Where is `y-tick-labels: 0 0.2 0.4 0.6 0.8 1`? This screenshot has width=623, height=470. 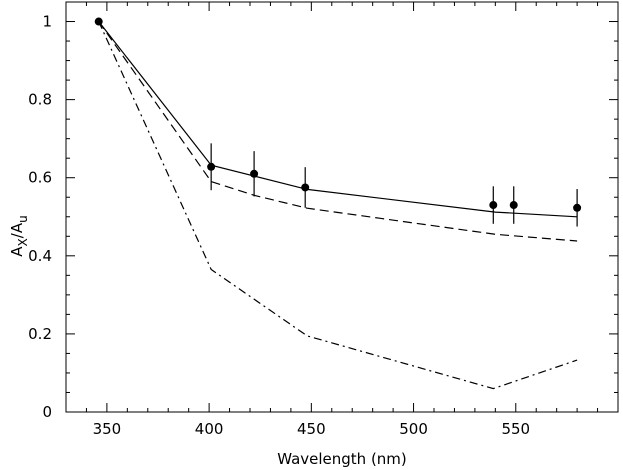
y-tick-labels: 0 0.2 0.4 0.6 0.8 1 is located at coordinates (40, 217).